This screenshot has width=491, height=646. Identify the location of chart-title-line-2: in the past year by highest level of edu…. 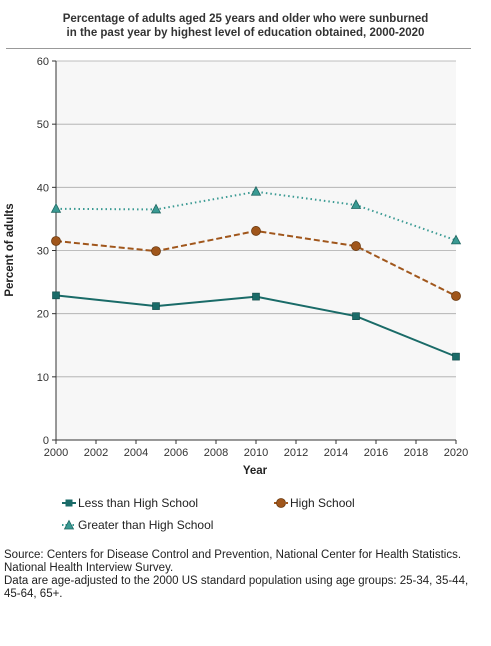
(245, 33).